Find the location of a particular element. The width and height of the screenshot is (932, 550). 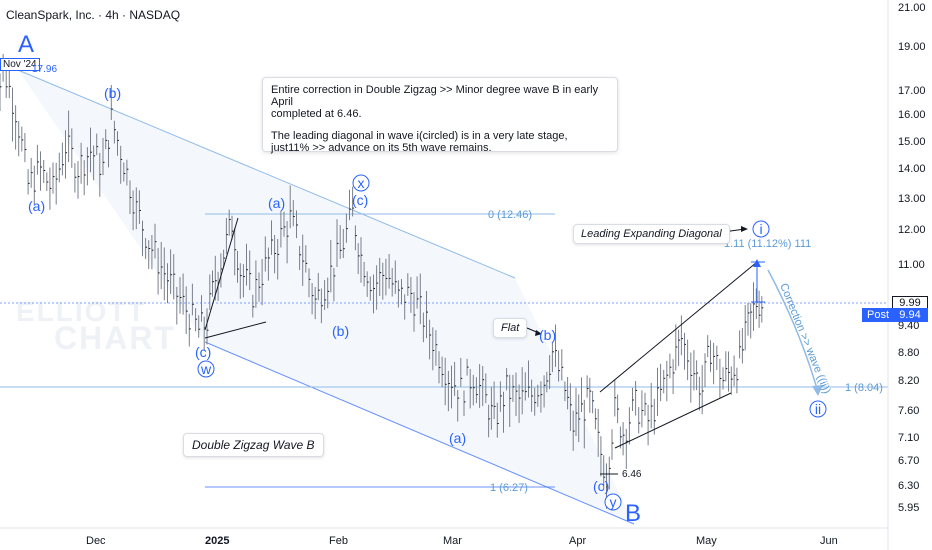

wave-label-ii: ii is located at coordinates (818, 409).